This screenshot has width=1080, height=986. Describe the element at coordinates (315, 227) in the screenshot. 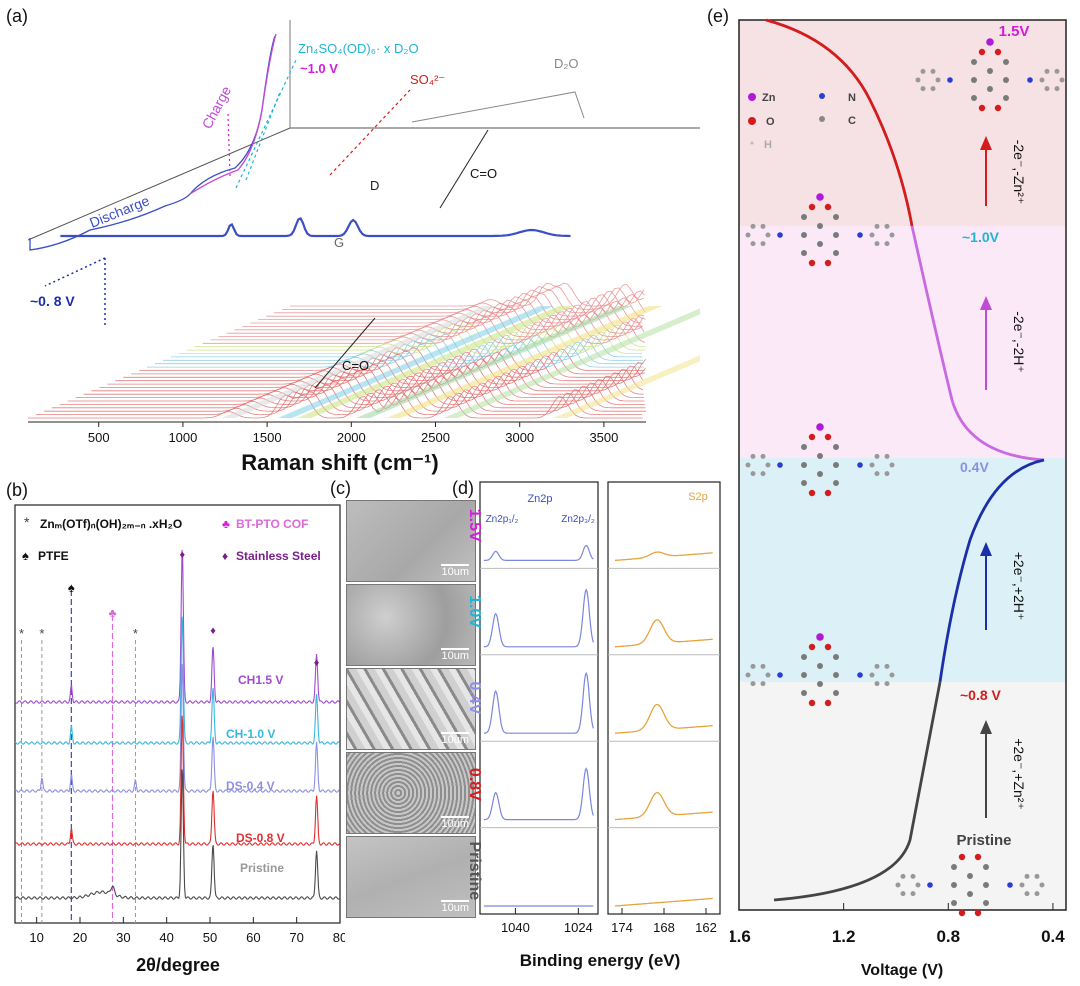

I see `raman-blue-spectrum` at that location.